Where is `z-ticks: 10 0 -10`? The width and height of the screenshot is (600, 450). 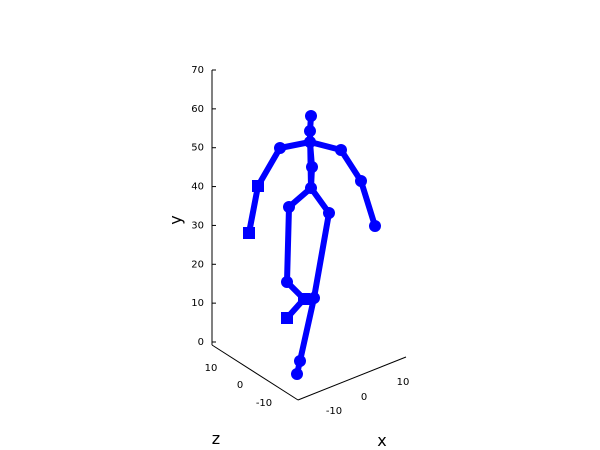 z-ticks: 10 0 -10 is located at coordinates (239, 386).